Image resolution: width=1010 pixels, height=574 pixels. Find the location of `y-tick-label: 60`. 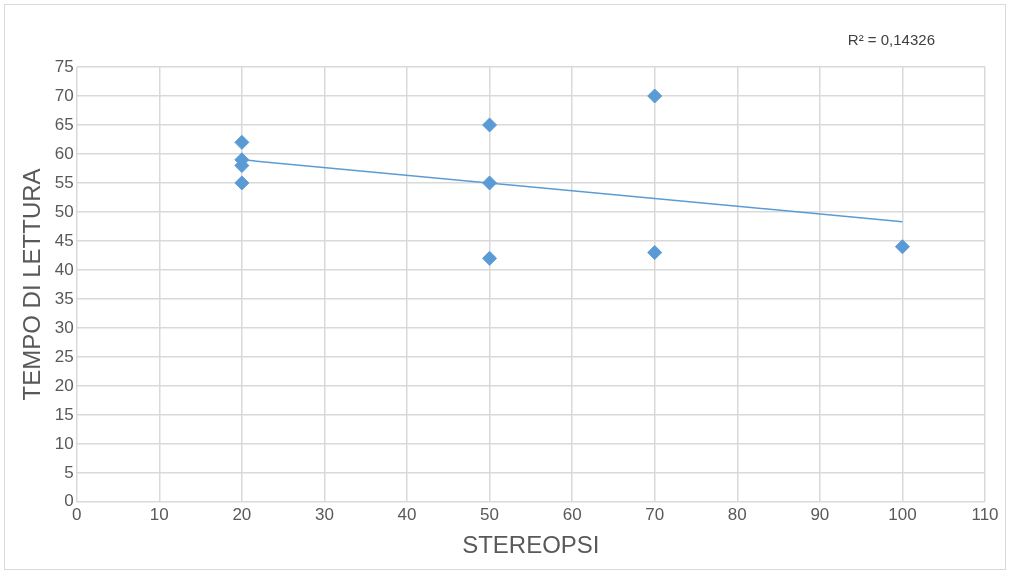

y-tick-label: 60 is located at coordinates (64, 153).